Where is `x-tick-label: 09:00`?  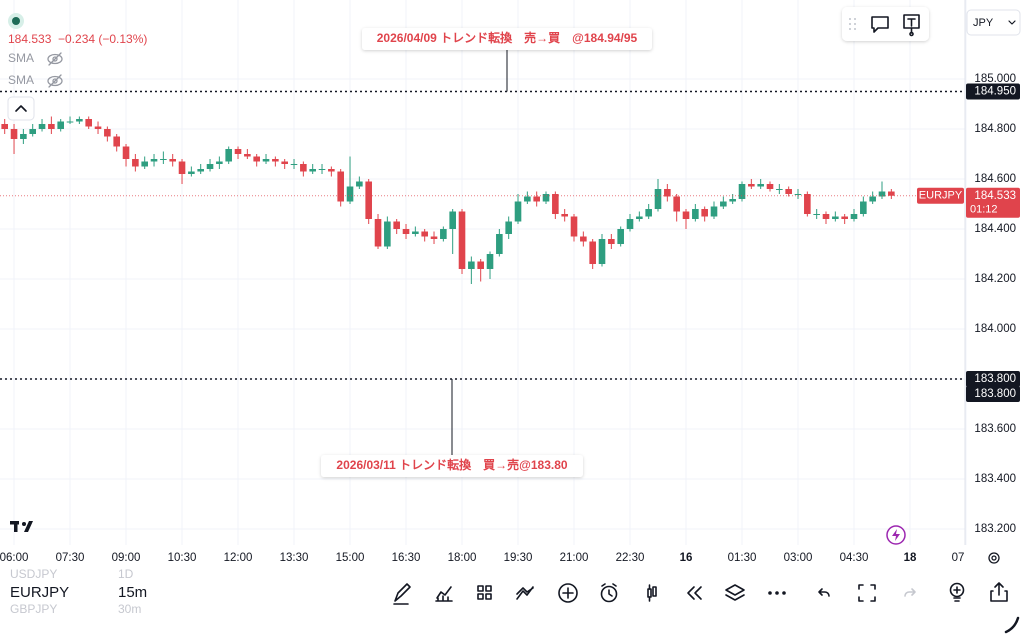 x-tick-label: 09:00 is located at coordinates (126, 558).